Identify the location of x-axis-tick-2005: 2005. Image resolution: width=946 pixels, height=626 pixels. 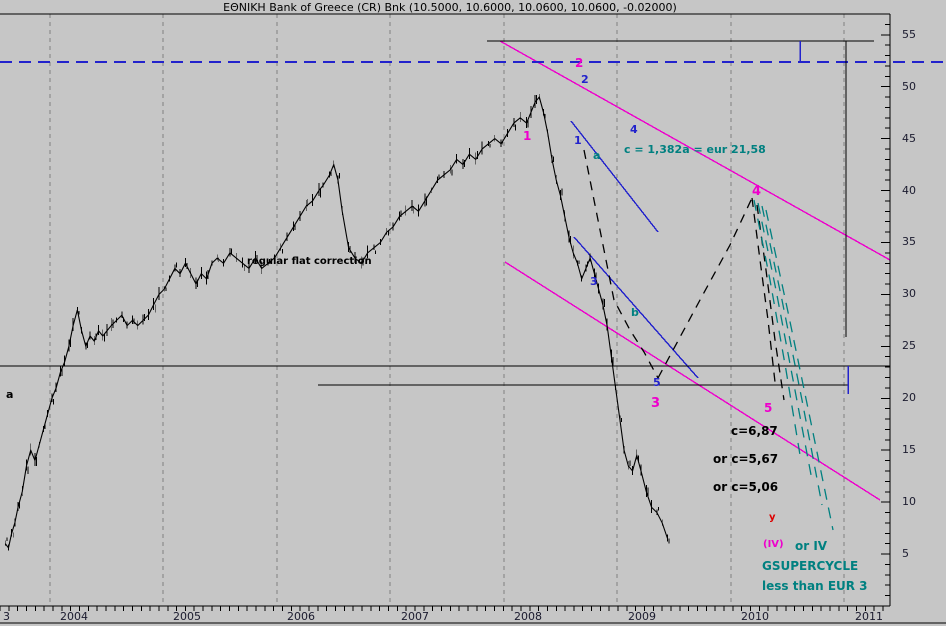
(187, 616).